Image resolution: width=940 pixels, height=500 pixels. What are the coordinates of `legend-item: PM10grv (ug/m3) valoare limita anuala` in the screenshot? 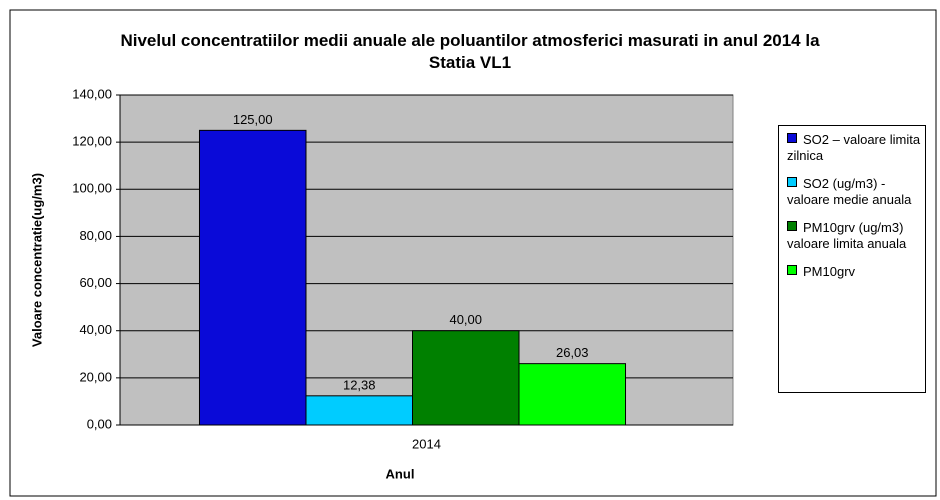 It's located at (854, 236).